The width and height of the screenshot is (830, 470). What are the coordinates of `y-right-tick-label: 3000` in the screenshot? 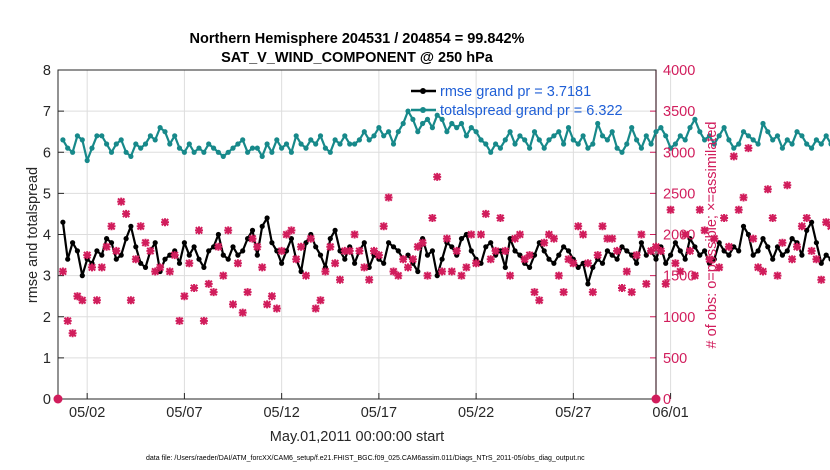 It's located at (679, 153).